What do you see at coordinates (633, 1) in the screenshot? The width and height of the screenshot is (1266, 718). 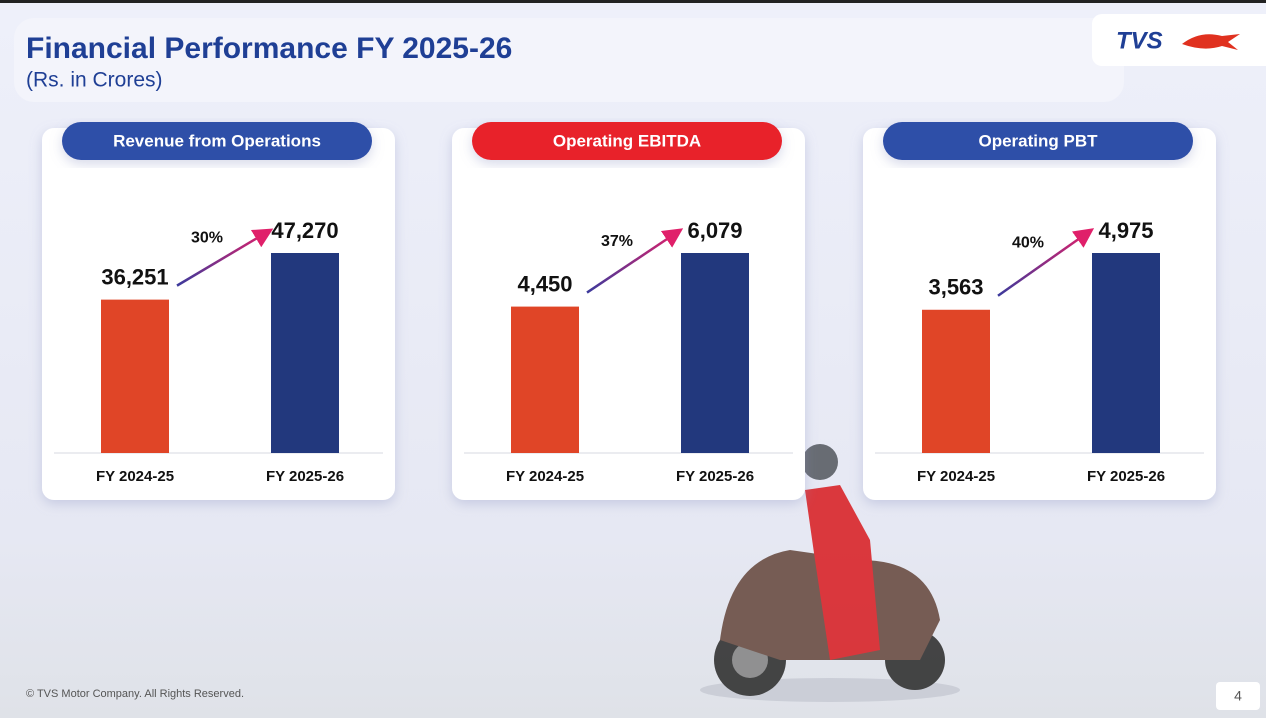 I see `top-border` at bounding box center [633, 1].